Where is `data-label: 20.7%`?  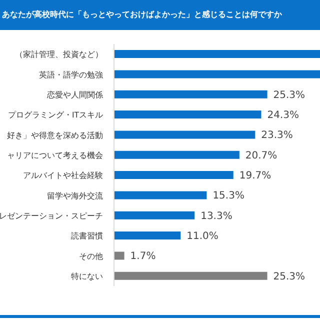
data-label: 20.7% is located at coordinates (261, 156).